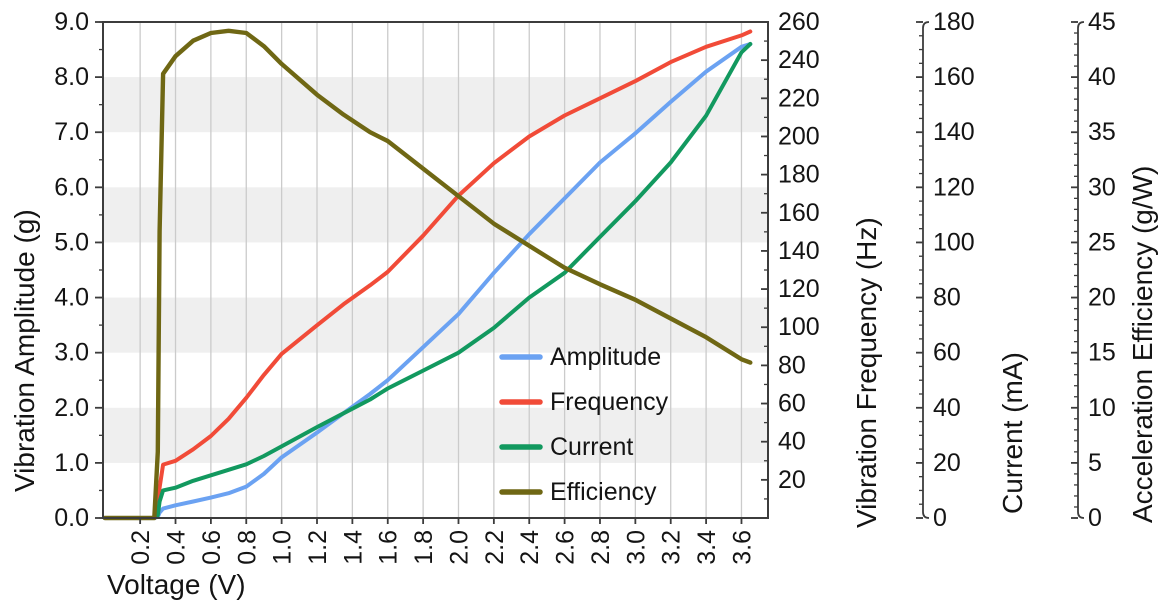 Image resolution: width=1170 pixels, height=606 pixels. I want to click on legend-label-amplitude: Amplitude, so click(605, 357).